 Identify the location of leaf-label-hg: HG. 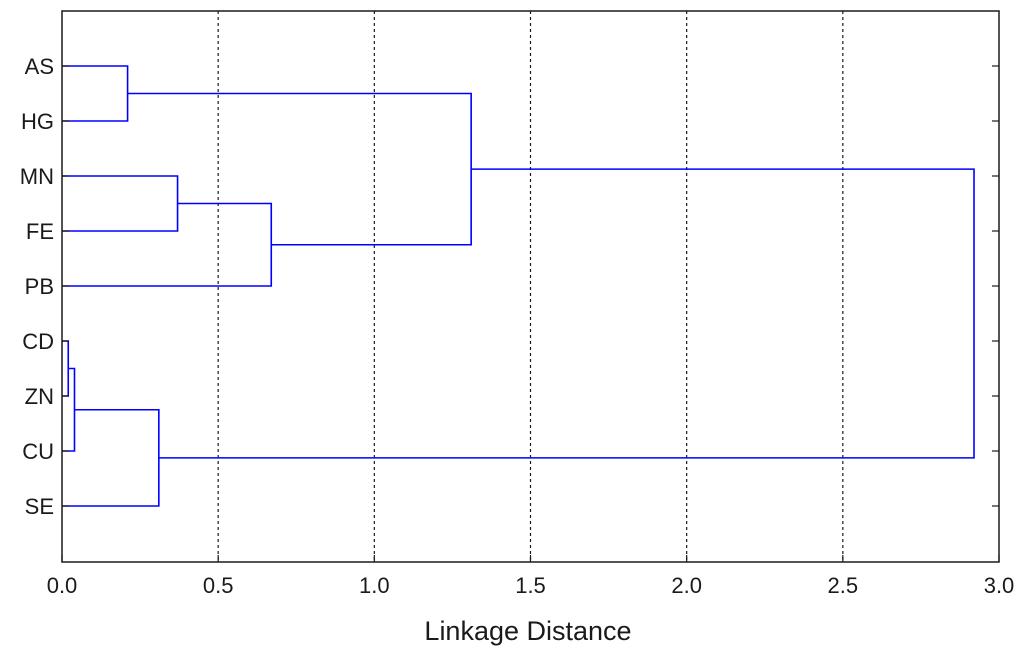
(37, 121).